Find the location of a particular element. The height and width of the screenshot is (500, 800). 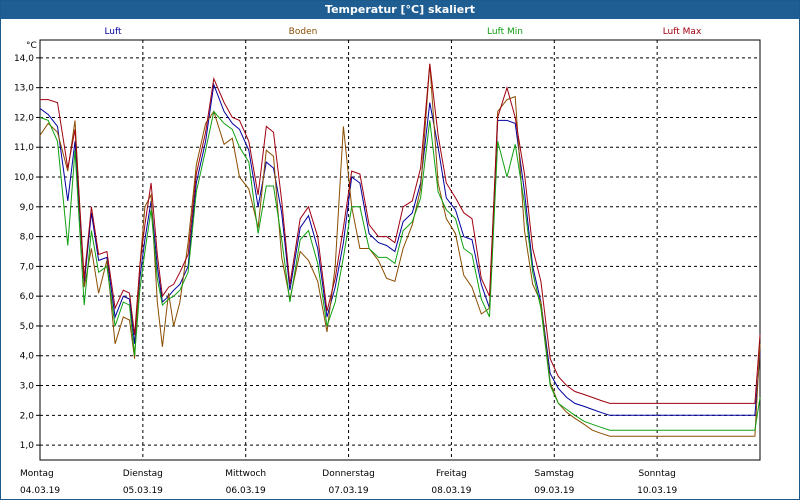

x-day-label: Montag is located at coordinates (37, 474).